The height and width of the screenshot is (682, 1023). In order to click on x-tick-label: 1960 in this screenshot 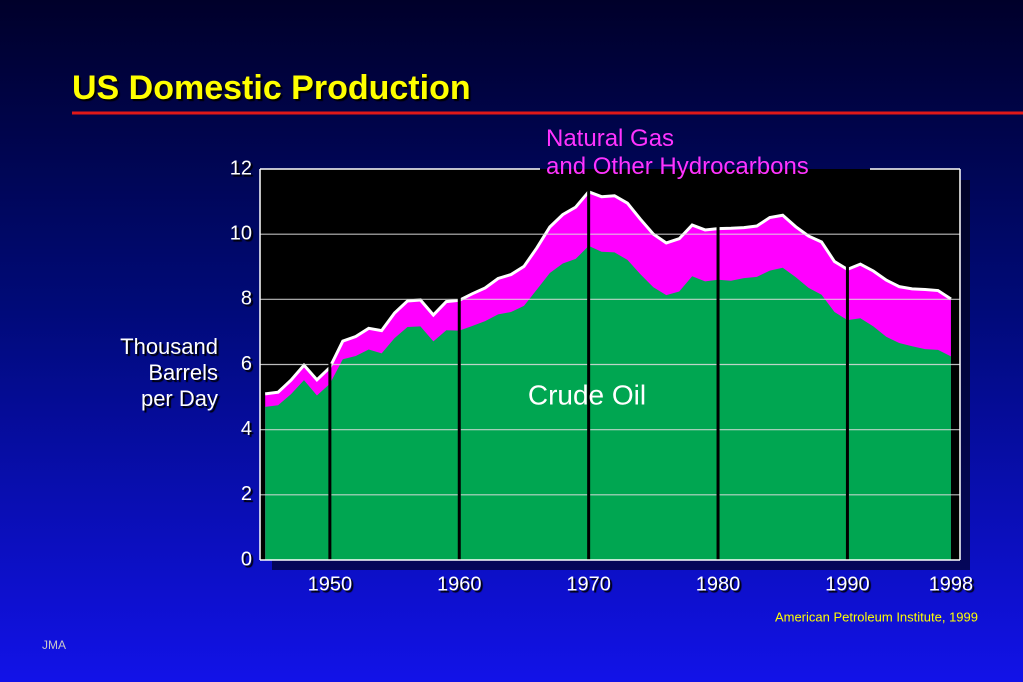, I will do `click(459, 584)`.